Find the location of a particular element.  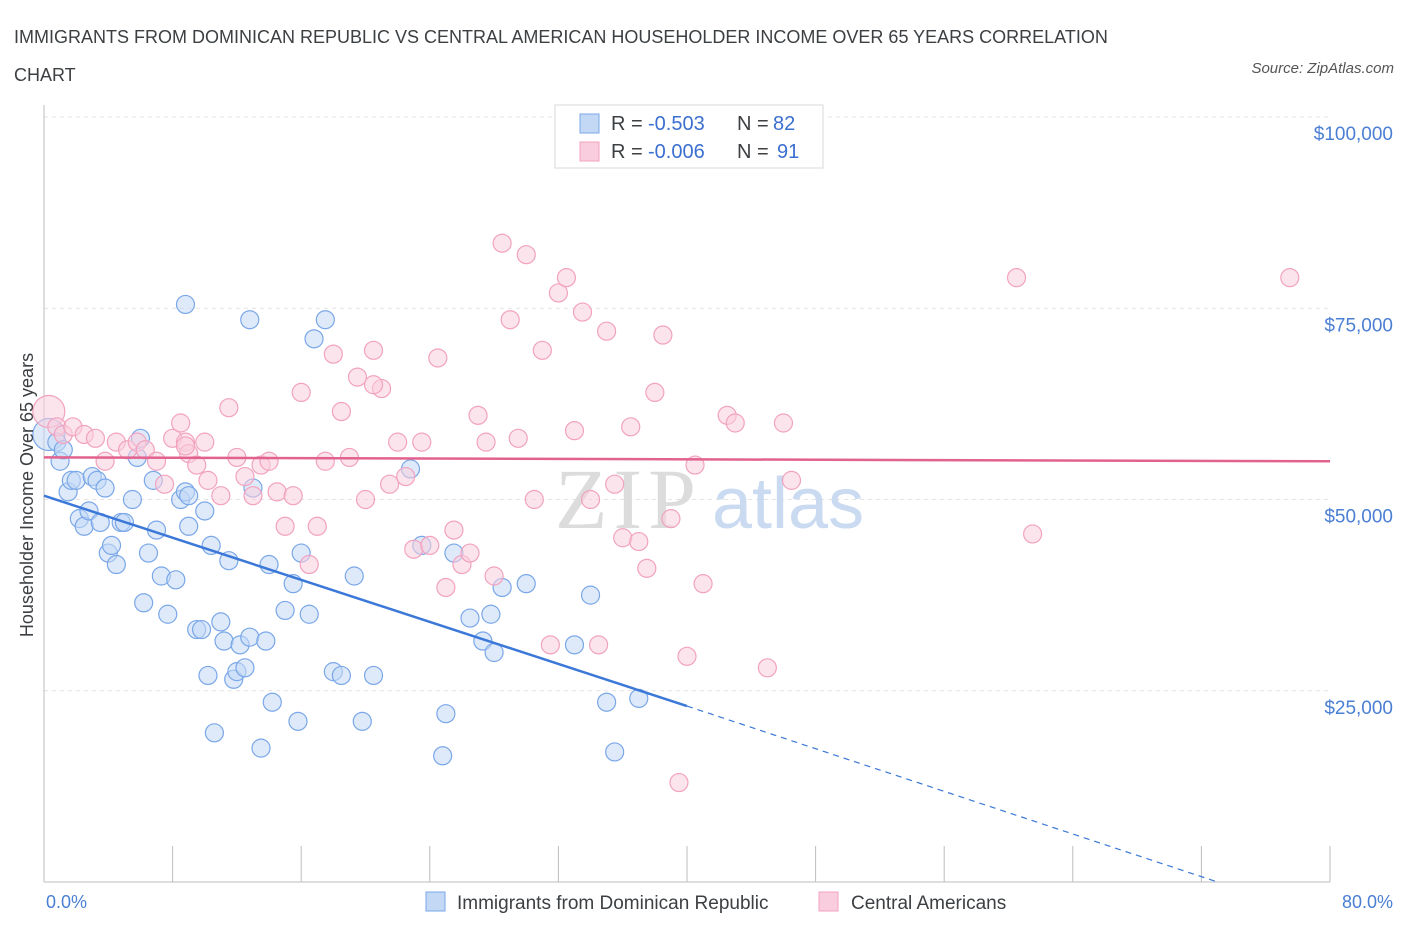

trend-line-dominican is located at coordinates (365, 601).